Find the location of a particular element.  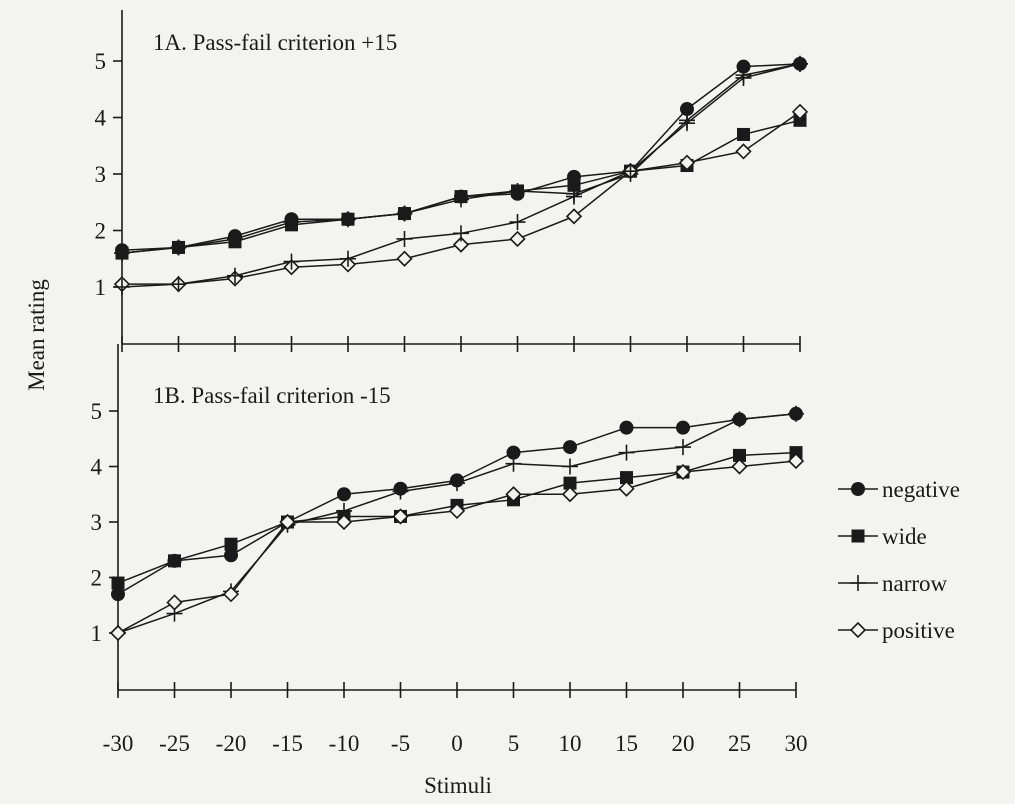

legend-marker-narrow is located at coordinates (858, 583).